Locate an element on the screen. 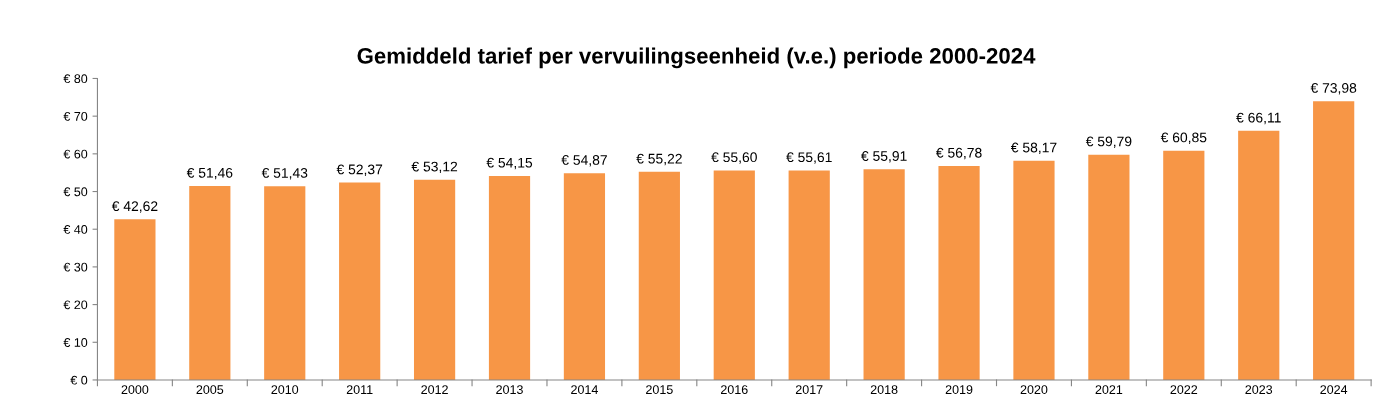  chart-title: Gemiddeld tarief per vervuilingseenheid (v.e.) periode 2000-2024 is located at coordinates (696, 58).